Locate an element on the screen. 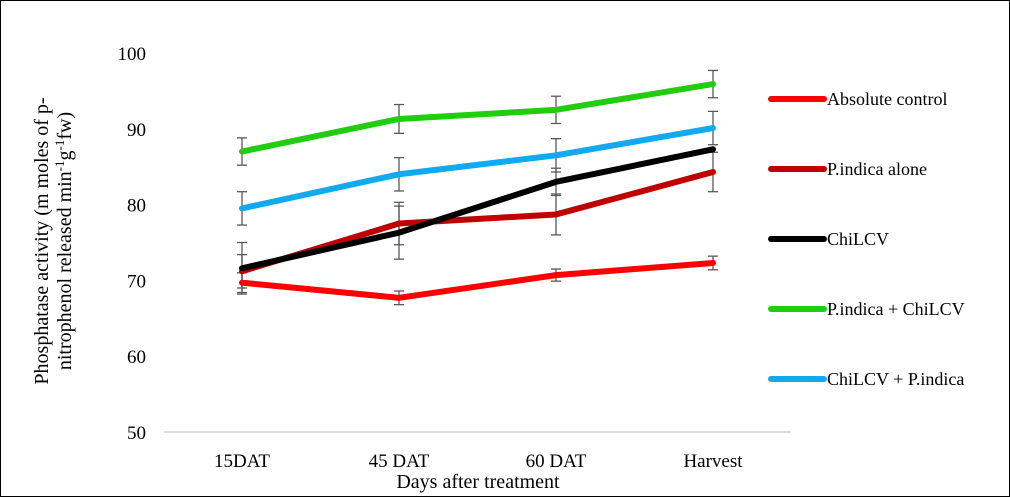 This screenshot has height=497, width=1010. legend-label: P.indica alone is located at coordinates (877, 169).